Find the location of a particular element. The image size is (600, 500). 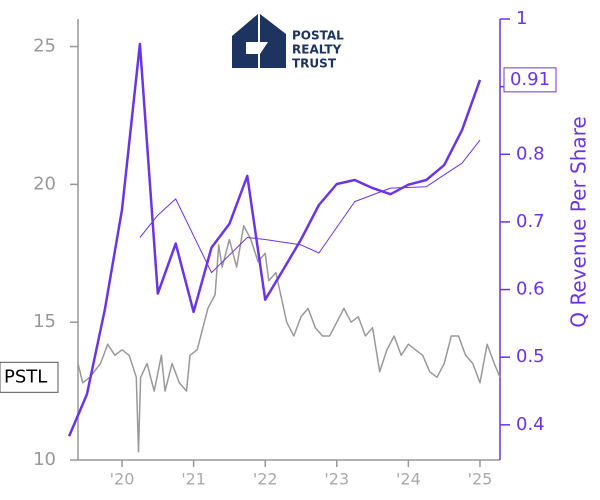

x-tick-label: '22 is located at coordinates (265, 479).